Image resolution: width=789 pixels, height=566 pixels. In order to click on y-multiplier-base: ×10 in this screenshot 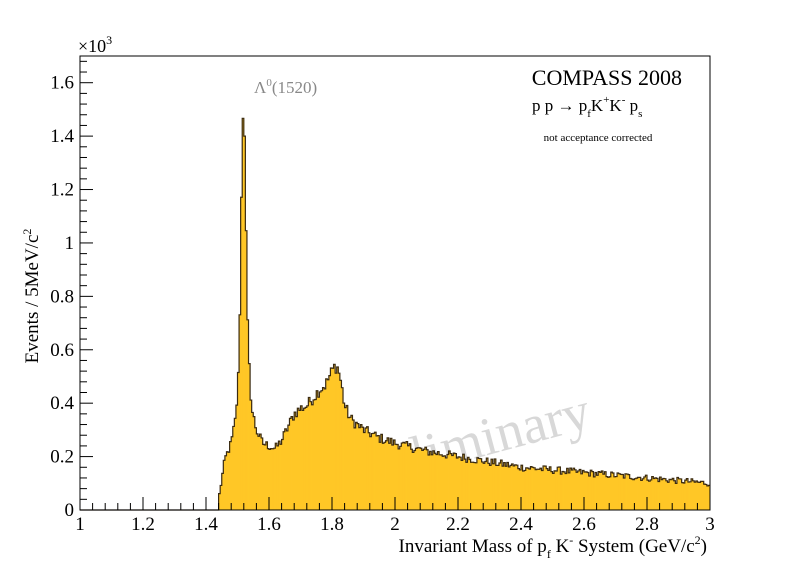, I will do `click(92, 46)`.